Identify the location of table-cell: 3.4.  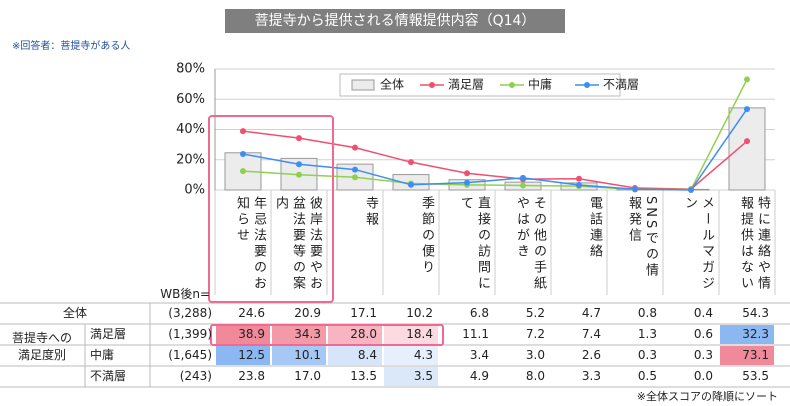
(479, 355).